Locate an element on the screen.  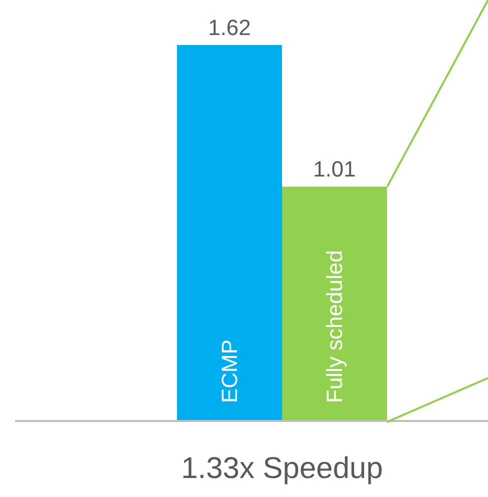
data-label: 1.62 is located at coordinates (229, 27).